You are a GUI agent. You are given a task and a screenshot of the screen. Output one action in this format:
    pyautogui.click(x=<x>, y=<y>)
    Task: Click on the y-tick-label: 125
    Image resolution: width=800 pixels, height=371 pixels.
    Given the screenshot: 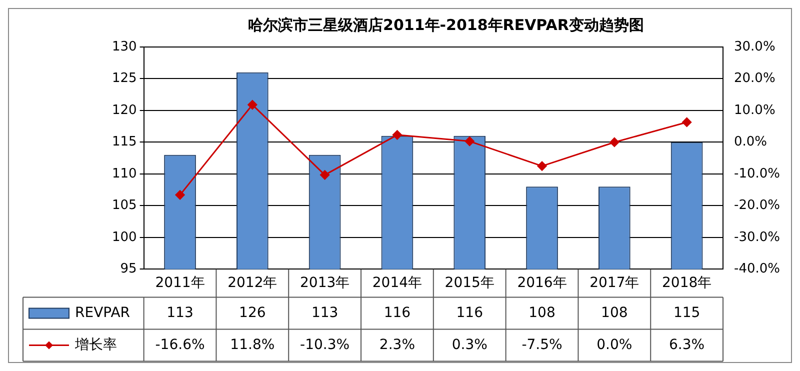 What is the action you would take?
    pyautogui.click(x=124, y=78)
    